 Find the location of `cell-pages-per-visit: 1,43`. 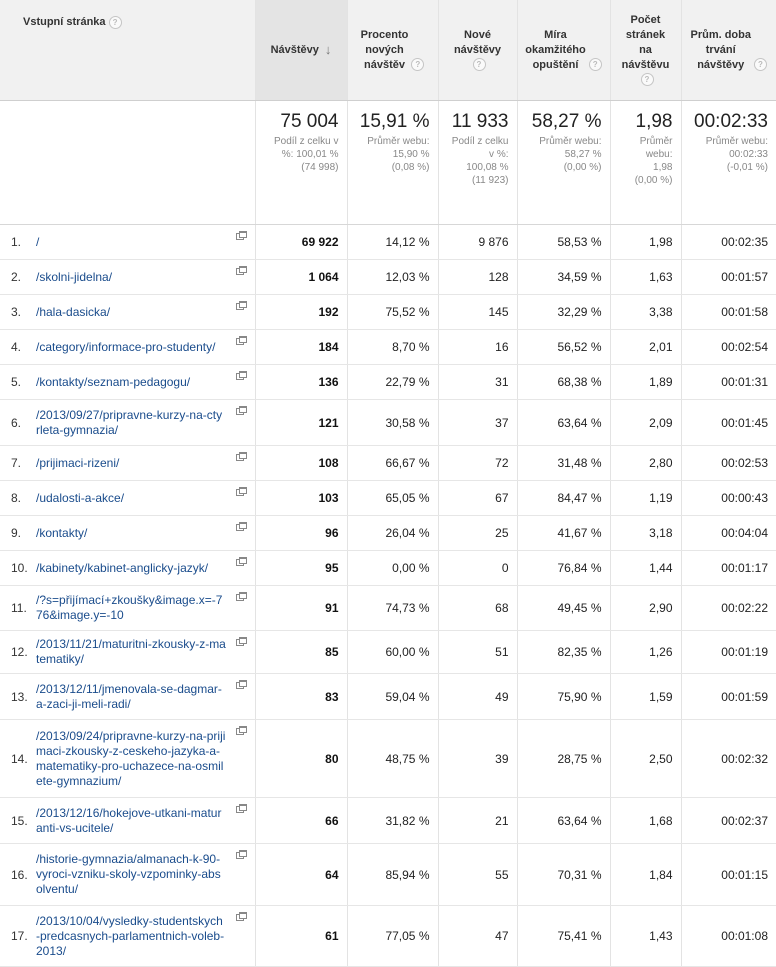

cell-pages-per-visit: 1,43 is located at coordinates (646, 936).